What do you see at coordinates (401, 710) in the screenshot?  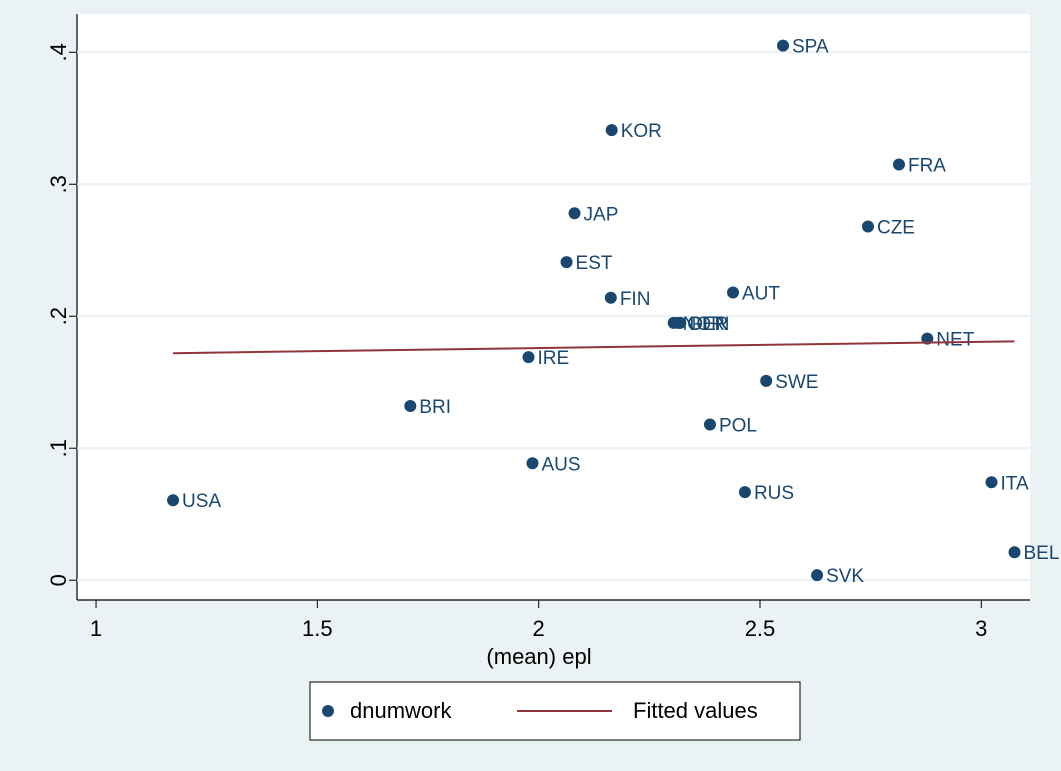 I see `legend-label: dnumwork` at bounding box center [401, 710].